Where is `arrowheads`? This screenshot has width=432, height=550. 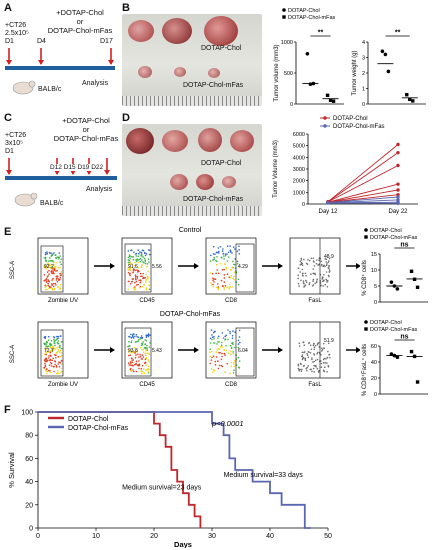 arrowheads is located at coordinates (58, 172).